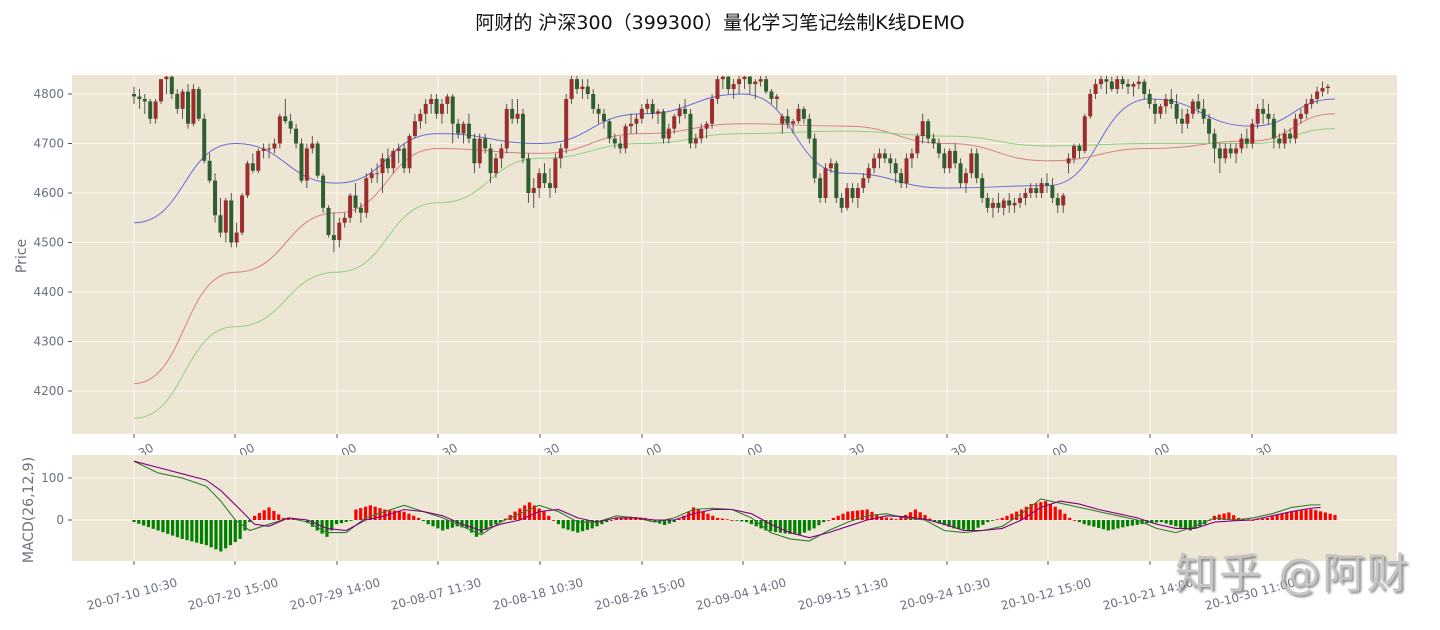  I want to click on watermark: 知乎 @阿财, so click(1293, 573).